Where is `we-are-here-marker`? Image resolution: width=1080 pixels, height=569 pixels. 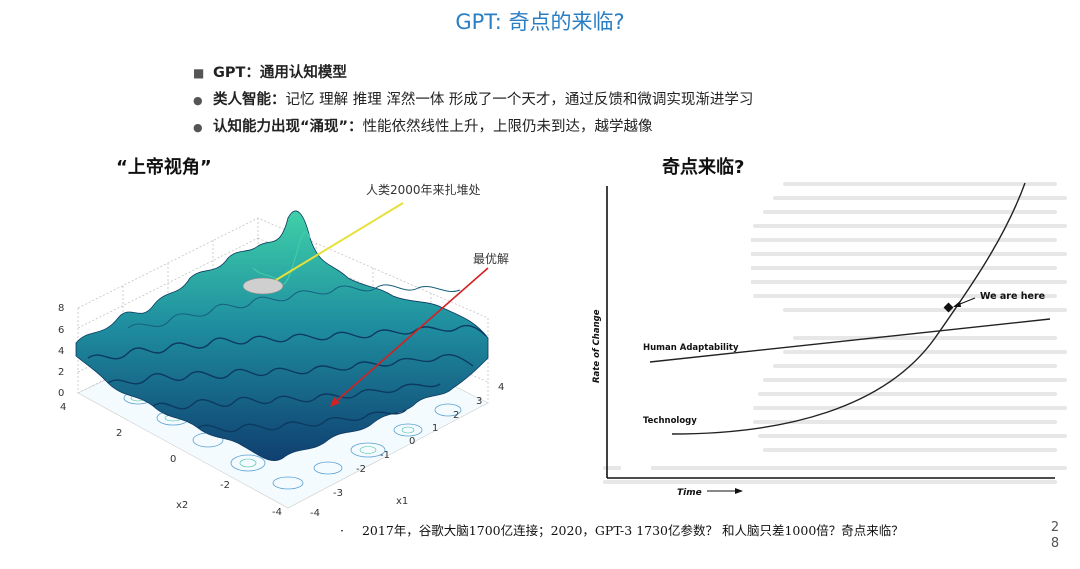
we-are-here-marker is located at coordinates (948, 307).